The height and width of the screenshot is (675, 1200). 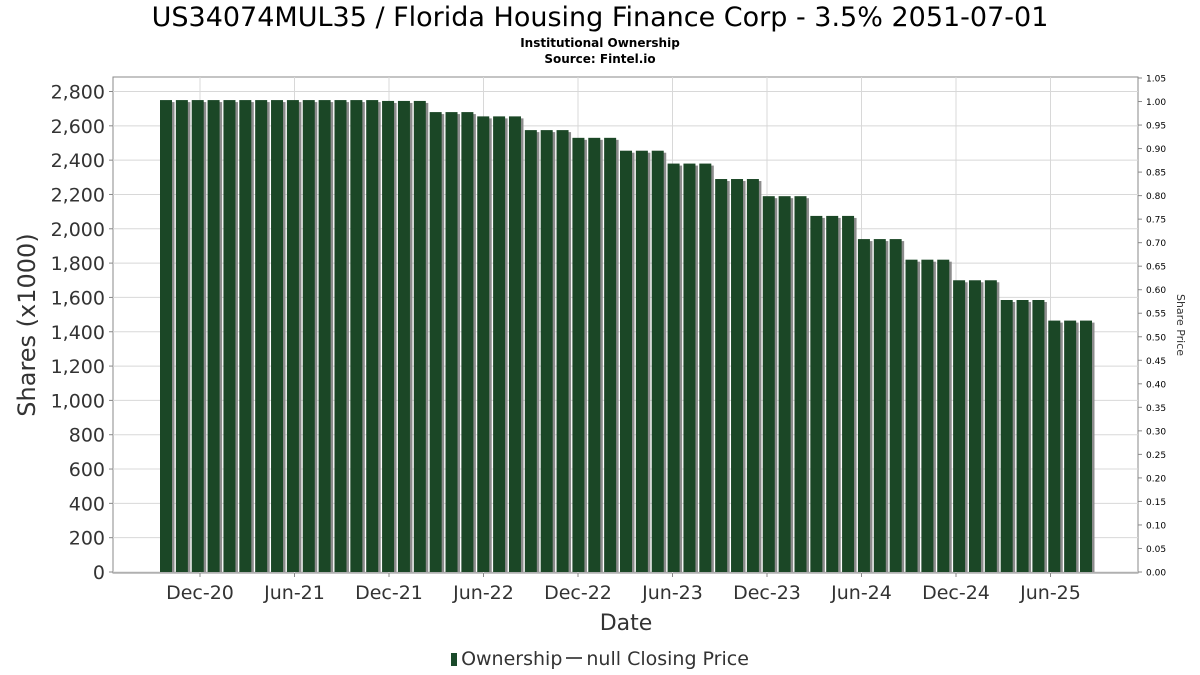 What do you see at coordinates (1156, 409) in the screenshot?
I see `y2-tick-label: 0.35` at bounding box center [1156, 409].